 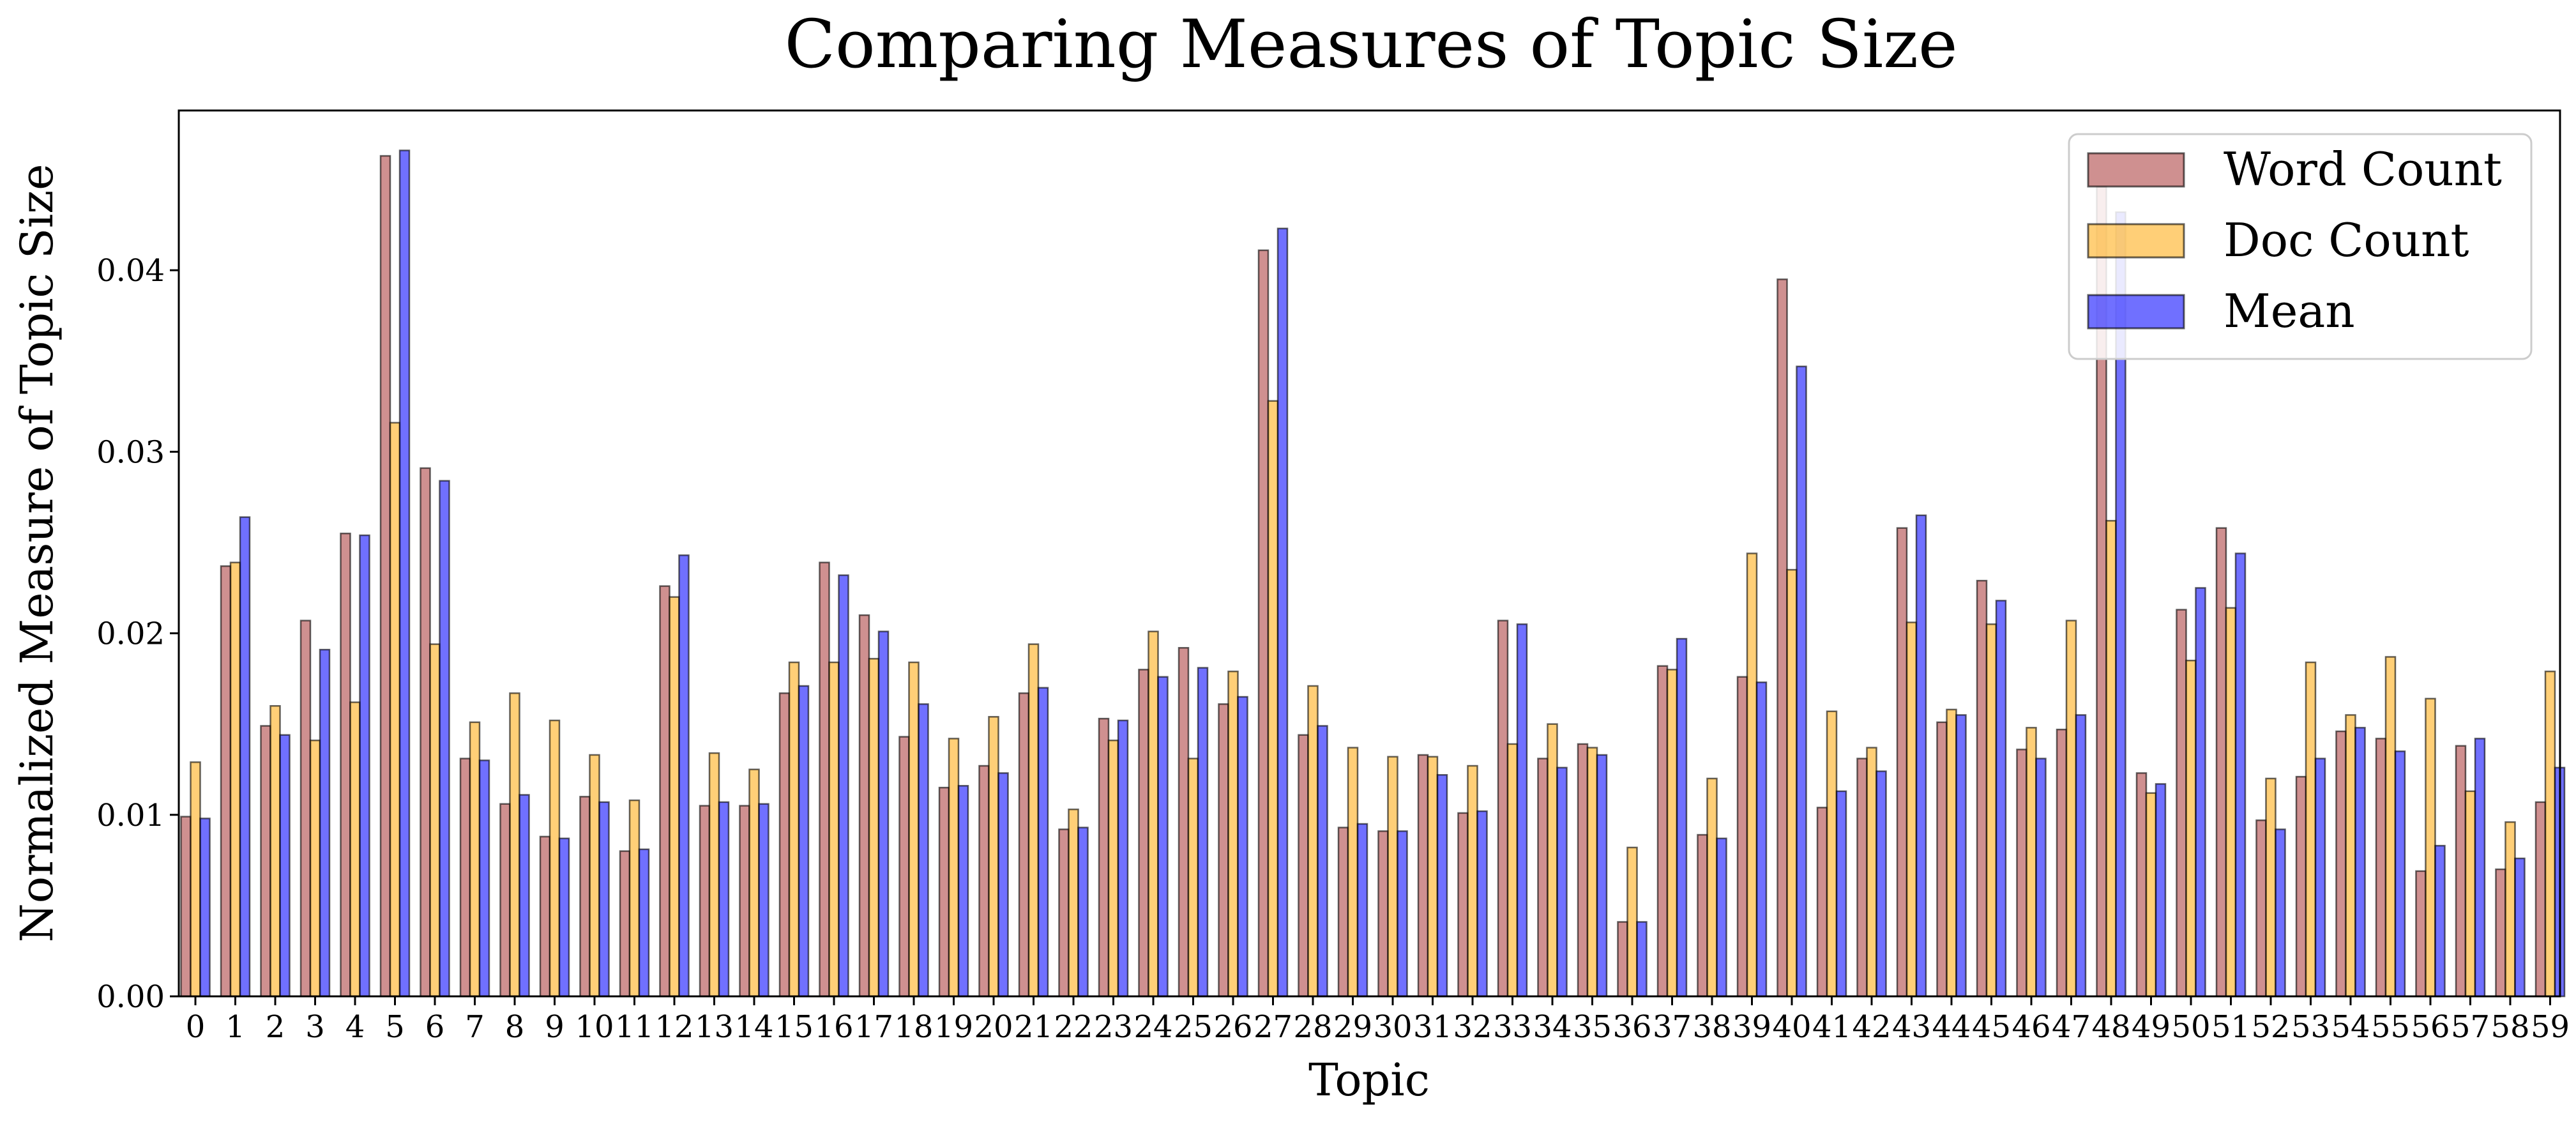 What do you see at coordinates (794, 1027) in the screenshot?
I see `x-tick-label: 15` at bounding box center [794, 1027].